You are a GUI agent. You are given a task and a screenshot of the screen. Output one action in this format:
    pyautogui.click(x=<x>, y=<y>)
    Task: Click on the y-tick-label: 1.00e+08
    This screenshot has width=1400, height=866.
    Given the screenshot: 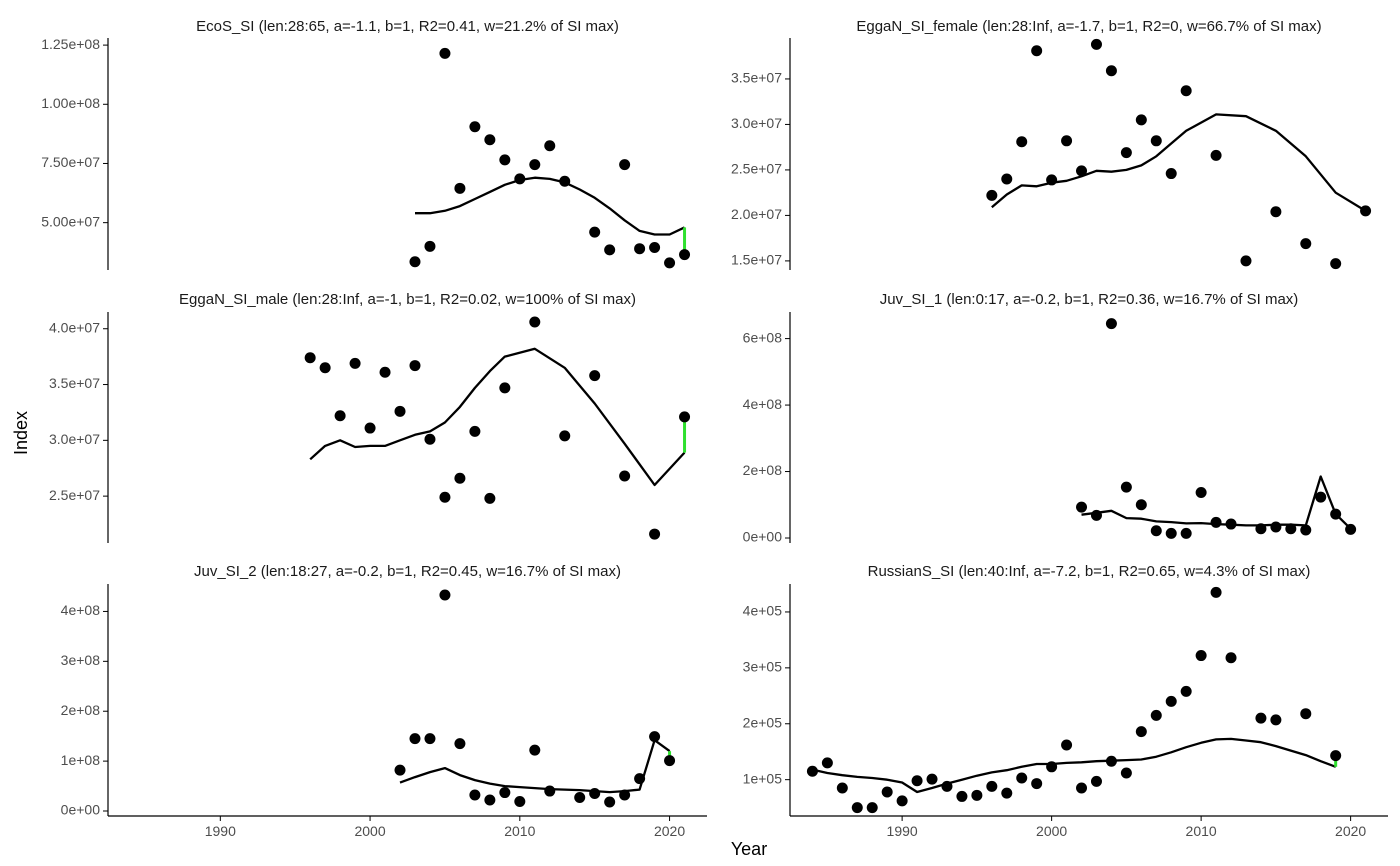 What is the action you would take?
    pyautogui.click(x=70, y=103)
    